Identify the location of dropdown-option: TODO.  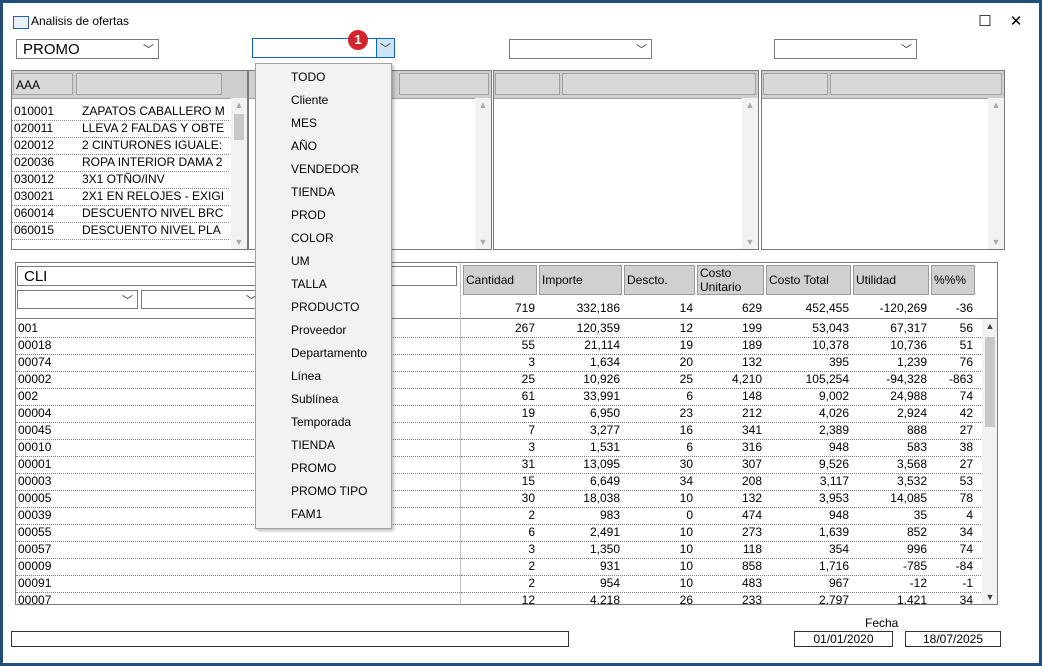
(308, 77).